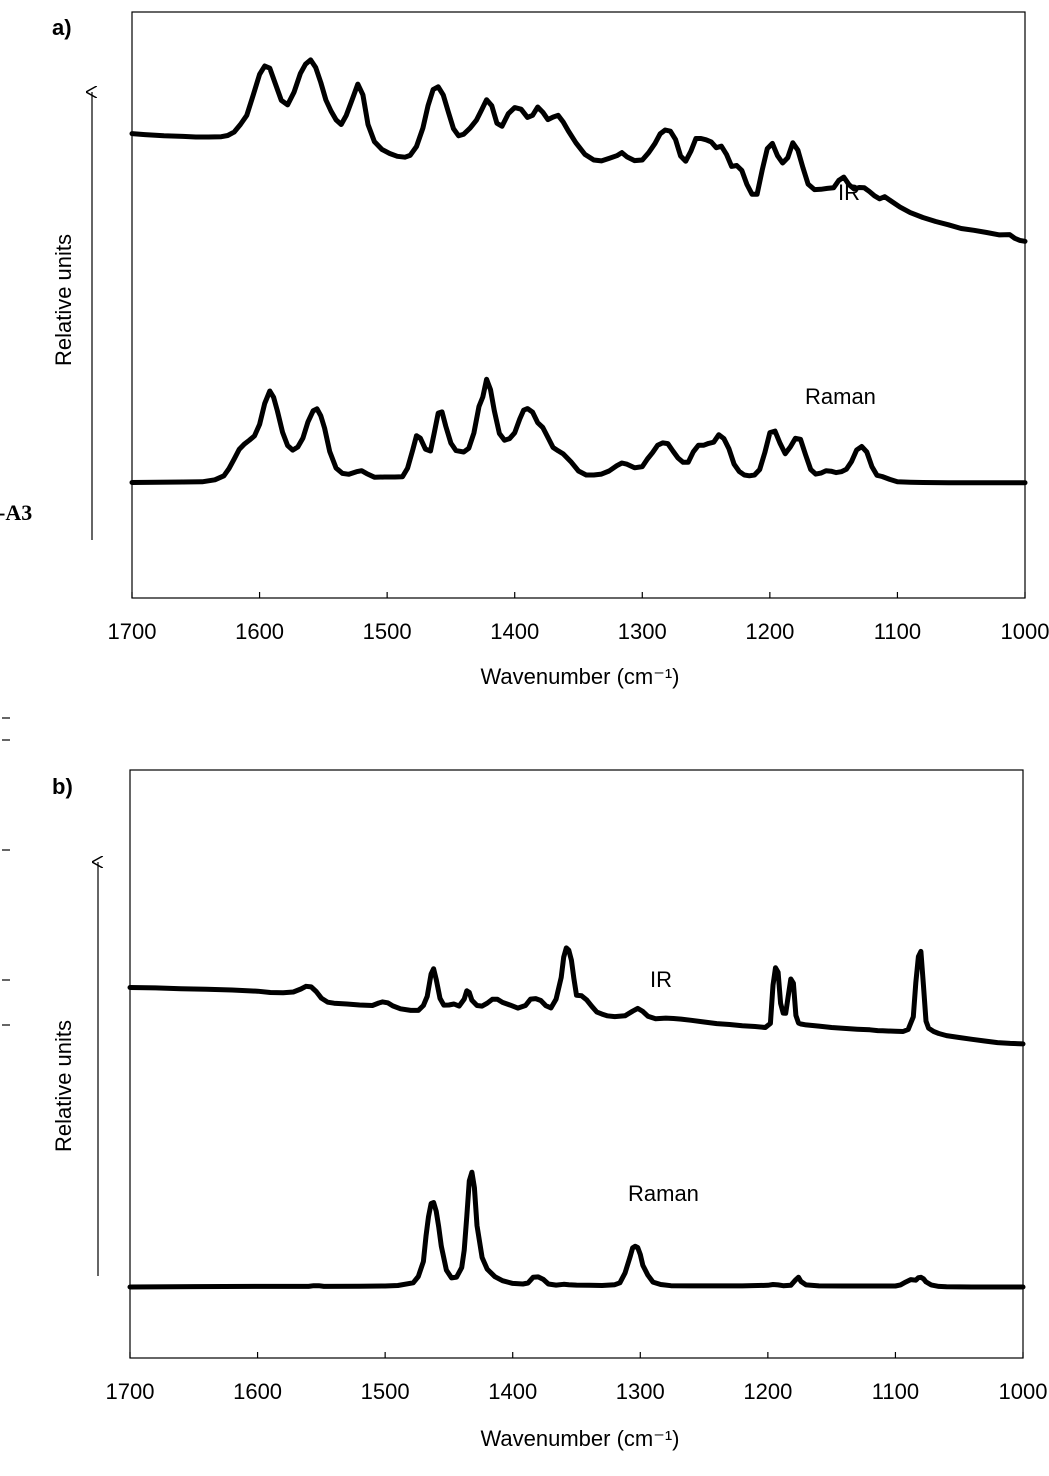 Image resolution: width=1049 pixels, height=1476 pixels. I want to click on panel-a-x-tick-labels: 1700 1600 1500 1400 1300 1200 1100 1000, so click(578, 631).